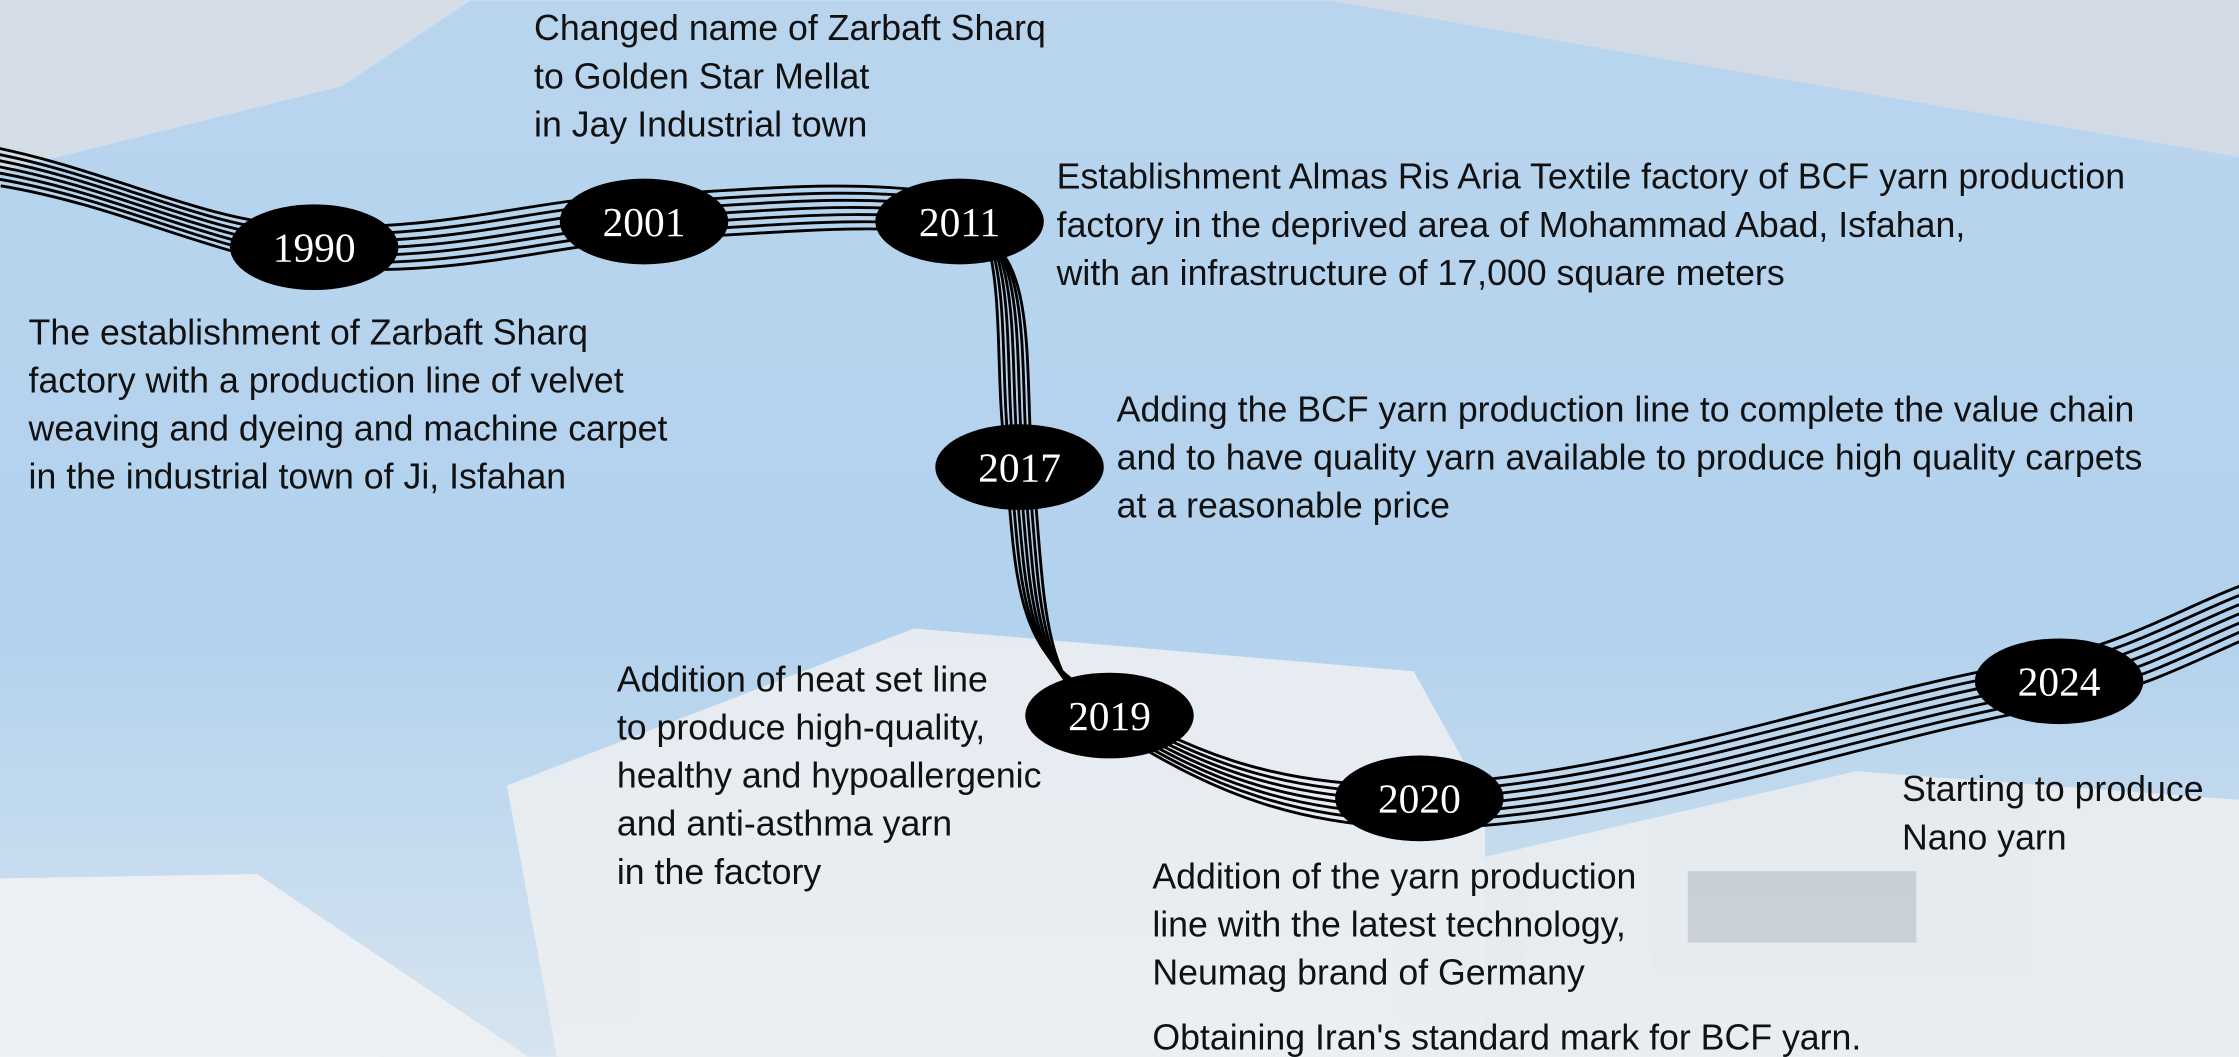  I want to click on event-text: Nano yarn, so click(1984, 837).